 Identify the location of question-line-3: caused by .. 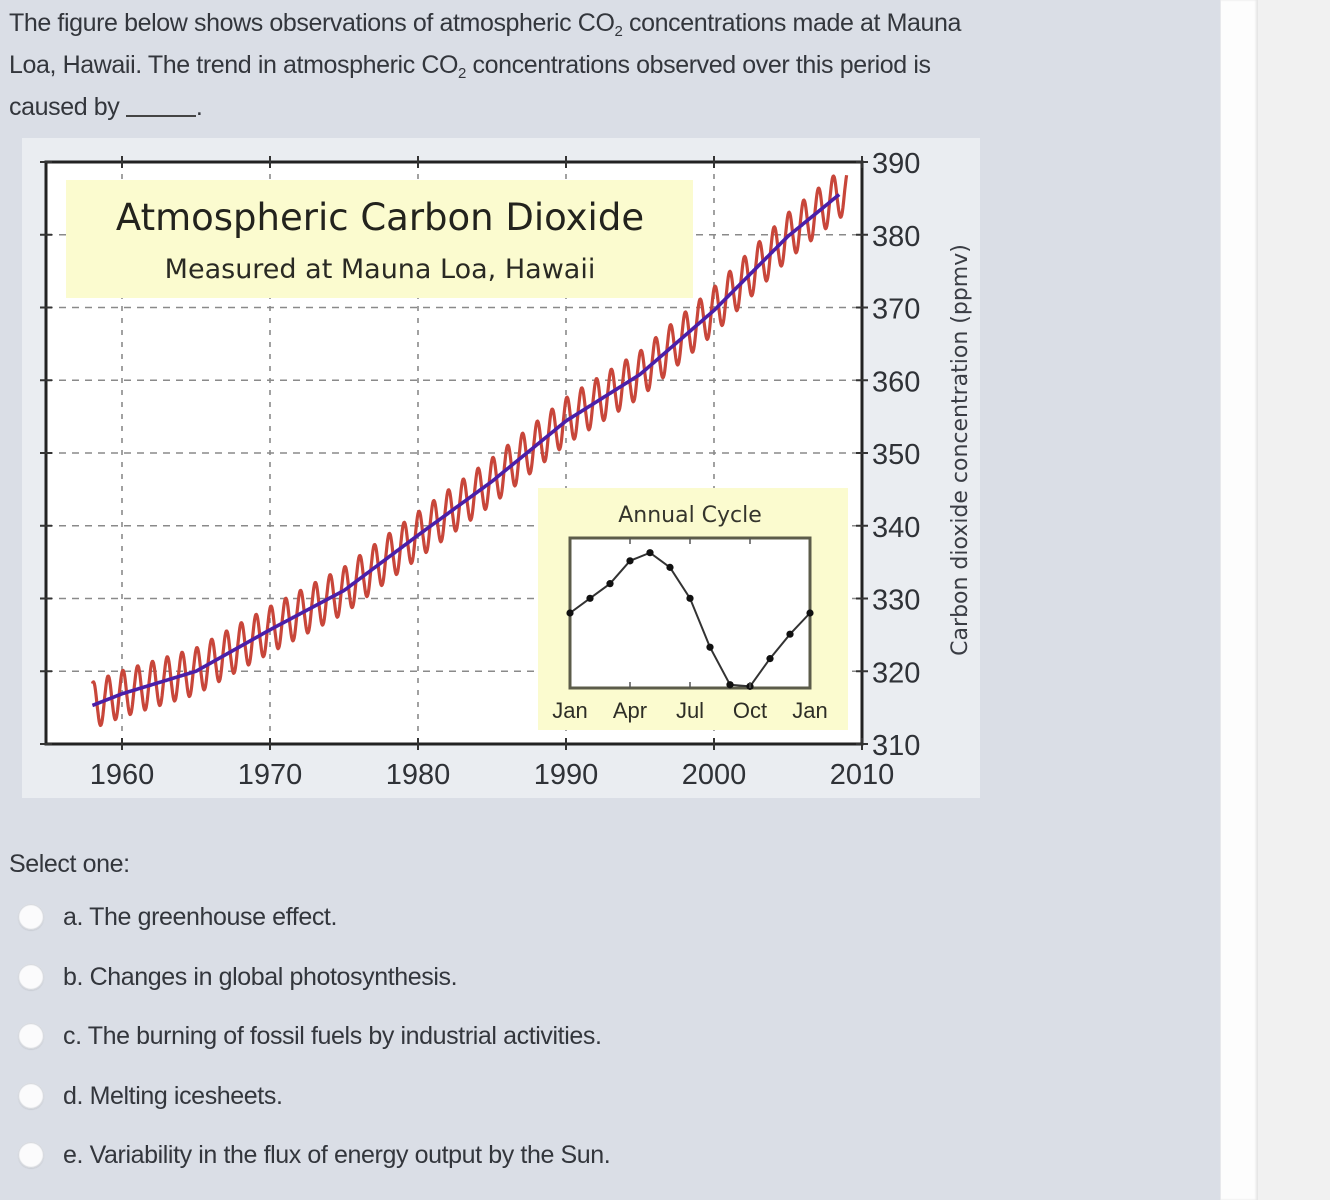
(594, 107).